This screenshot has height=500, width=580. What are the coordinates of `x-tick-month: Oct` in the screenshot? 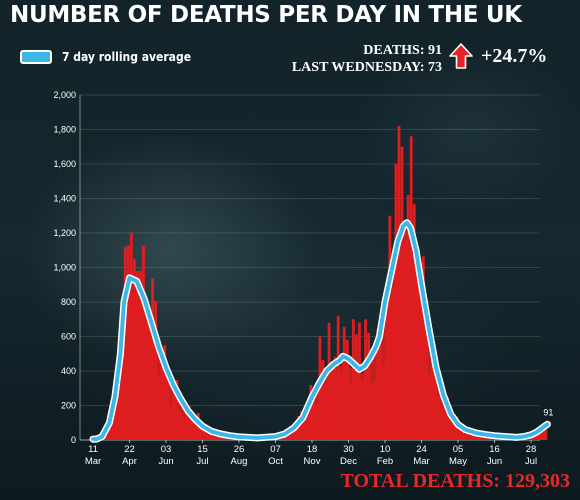 It's located at (275, 461).